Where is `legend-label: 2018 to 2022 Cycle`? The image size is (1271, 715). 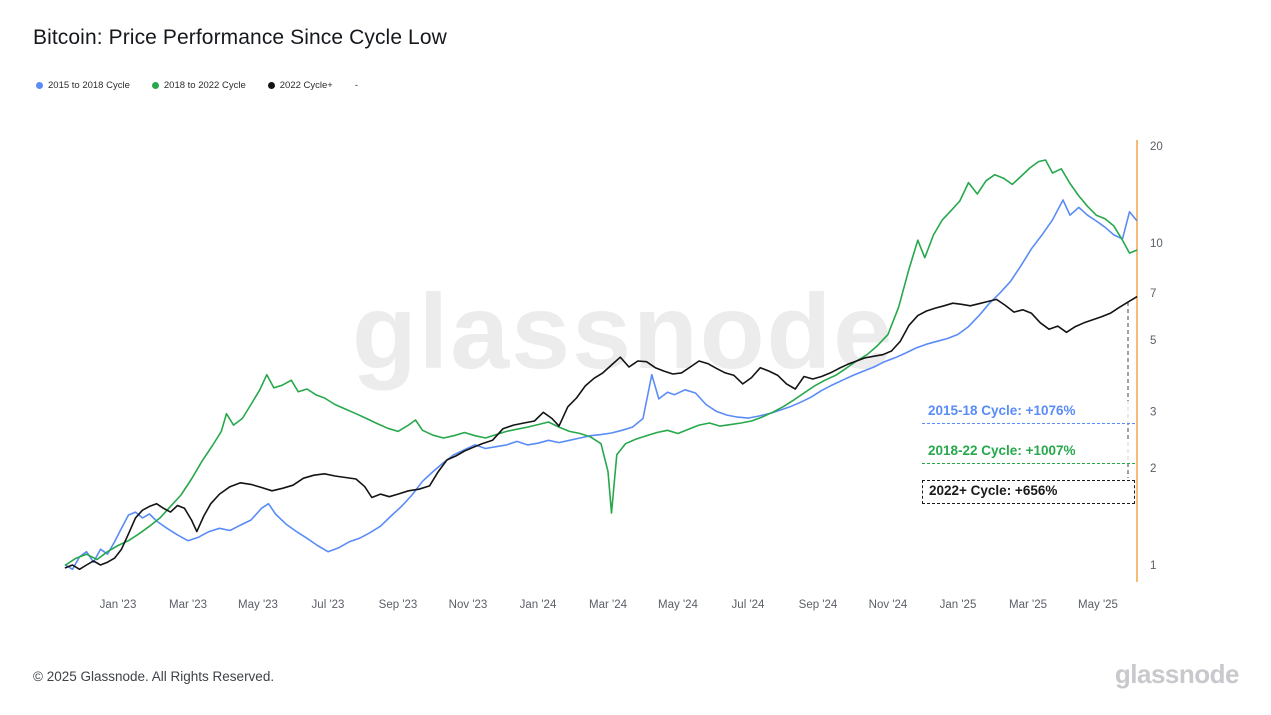 legend-label: 2018 to 2022 Cycle is located at coordinates (204, 85).